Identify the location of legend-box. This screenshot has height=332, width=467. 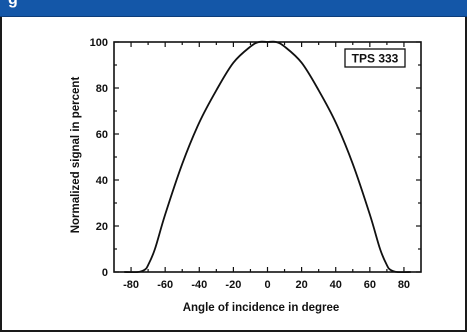
(375, 58).